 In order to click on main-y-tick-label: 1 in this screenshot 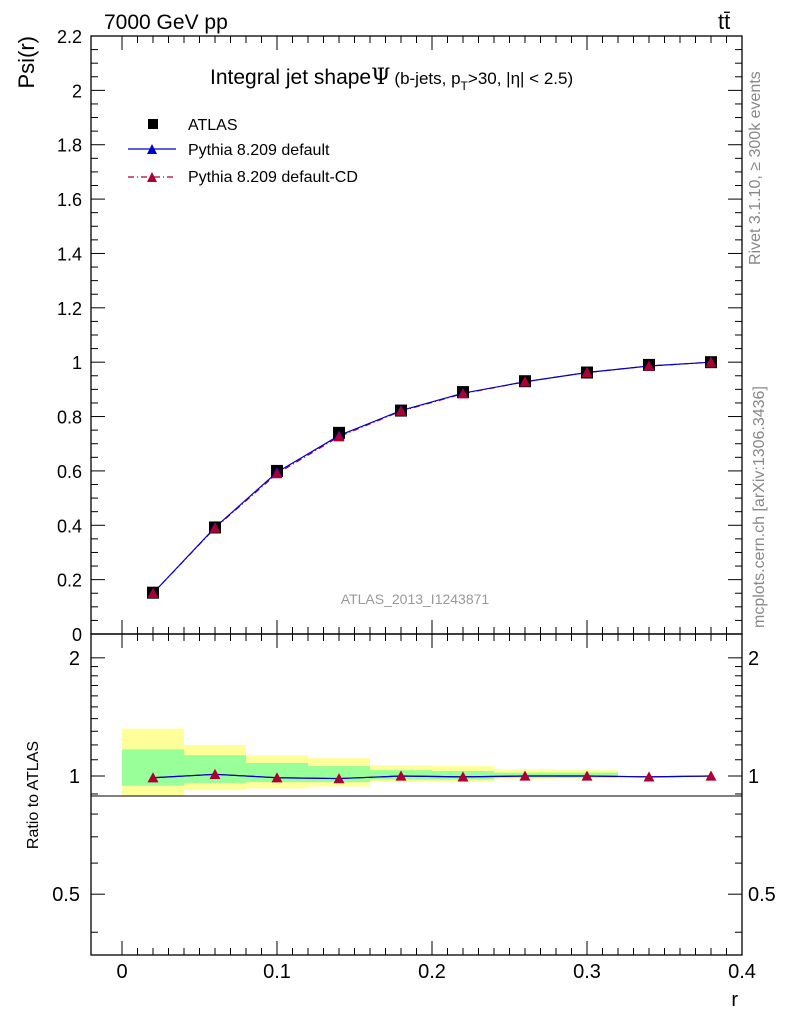, I will do `click(77, 363)`.